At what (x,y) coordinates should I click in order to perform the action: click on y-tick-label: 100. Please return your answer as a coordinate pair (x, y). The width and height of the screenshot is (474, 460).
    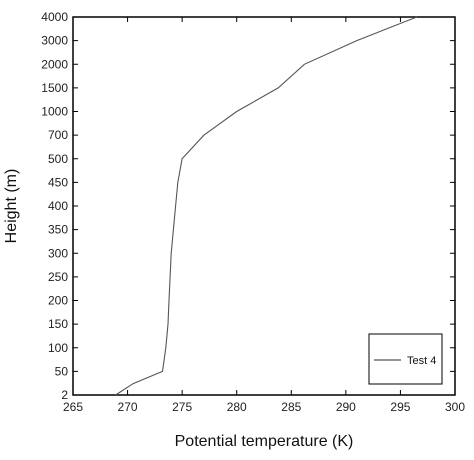
    Looking at the image, I should click on (58, 348).